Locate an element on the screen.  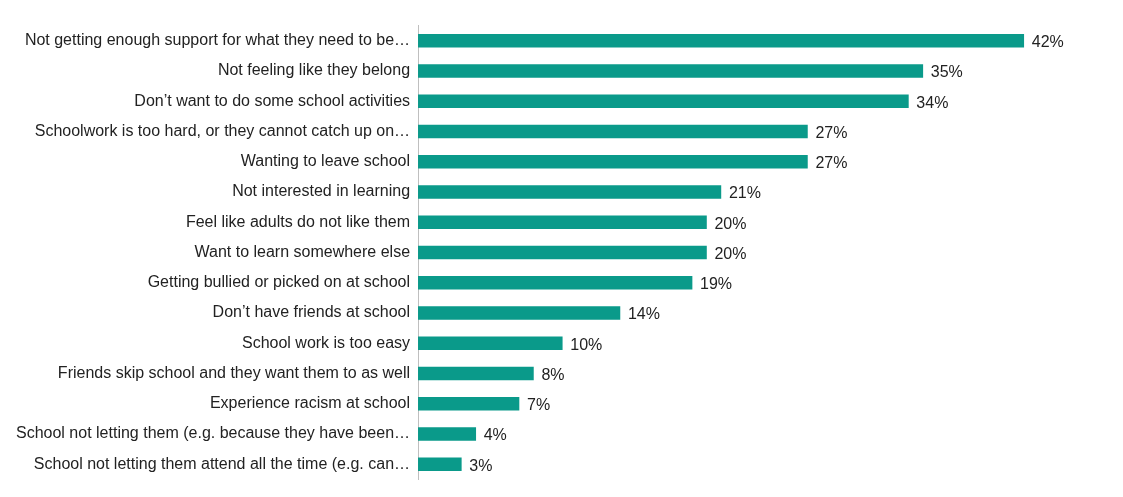
data-label: 19% is located at coordinates (716, 284).